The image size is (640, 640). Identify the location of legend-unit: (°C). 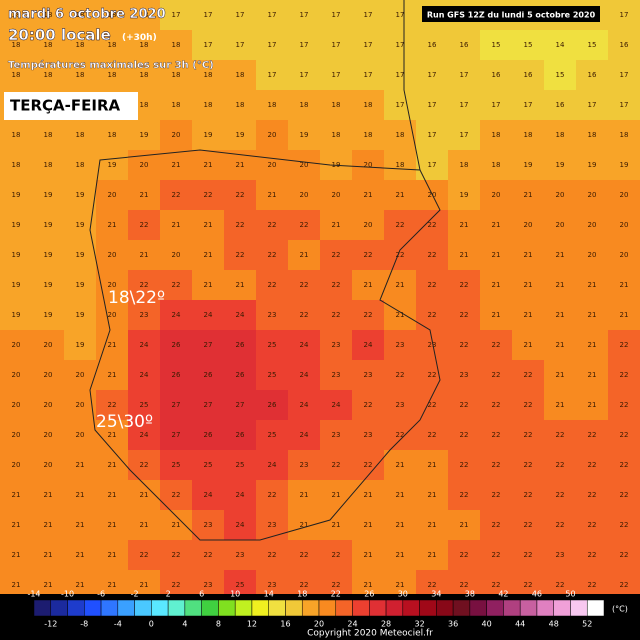
(620, 609).